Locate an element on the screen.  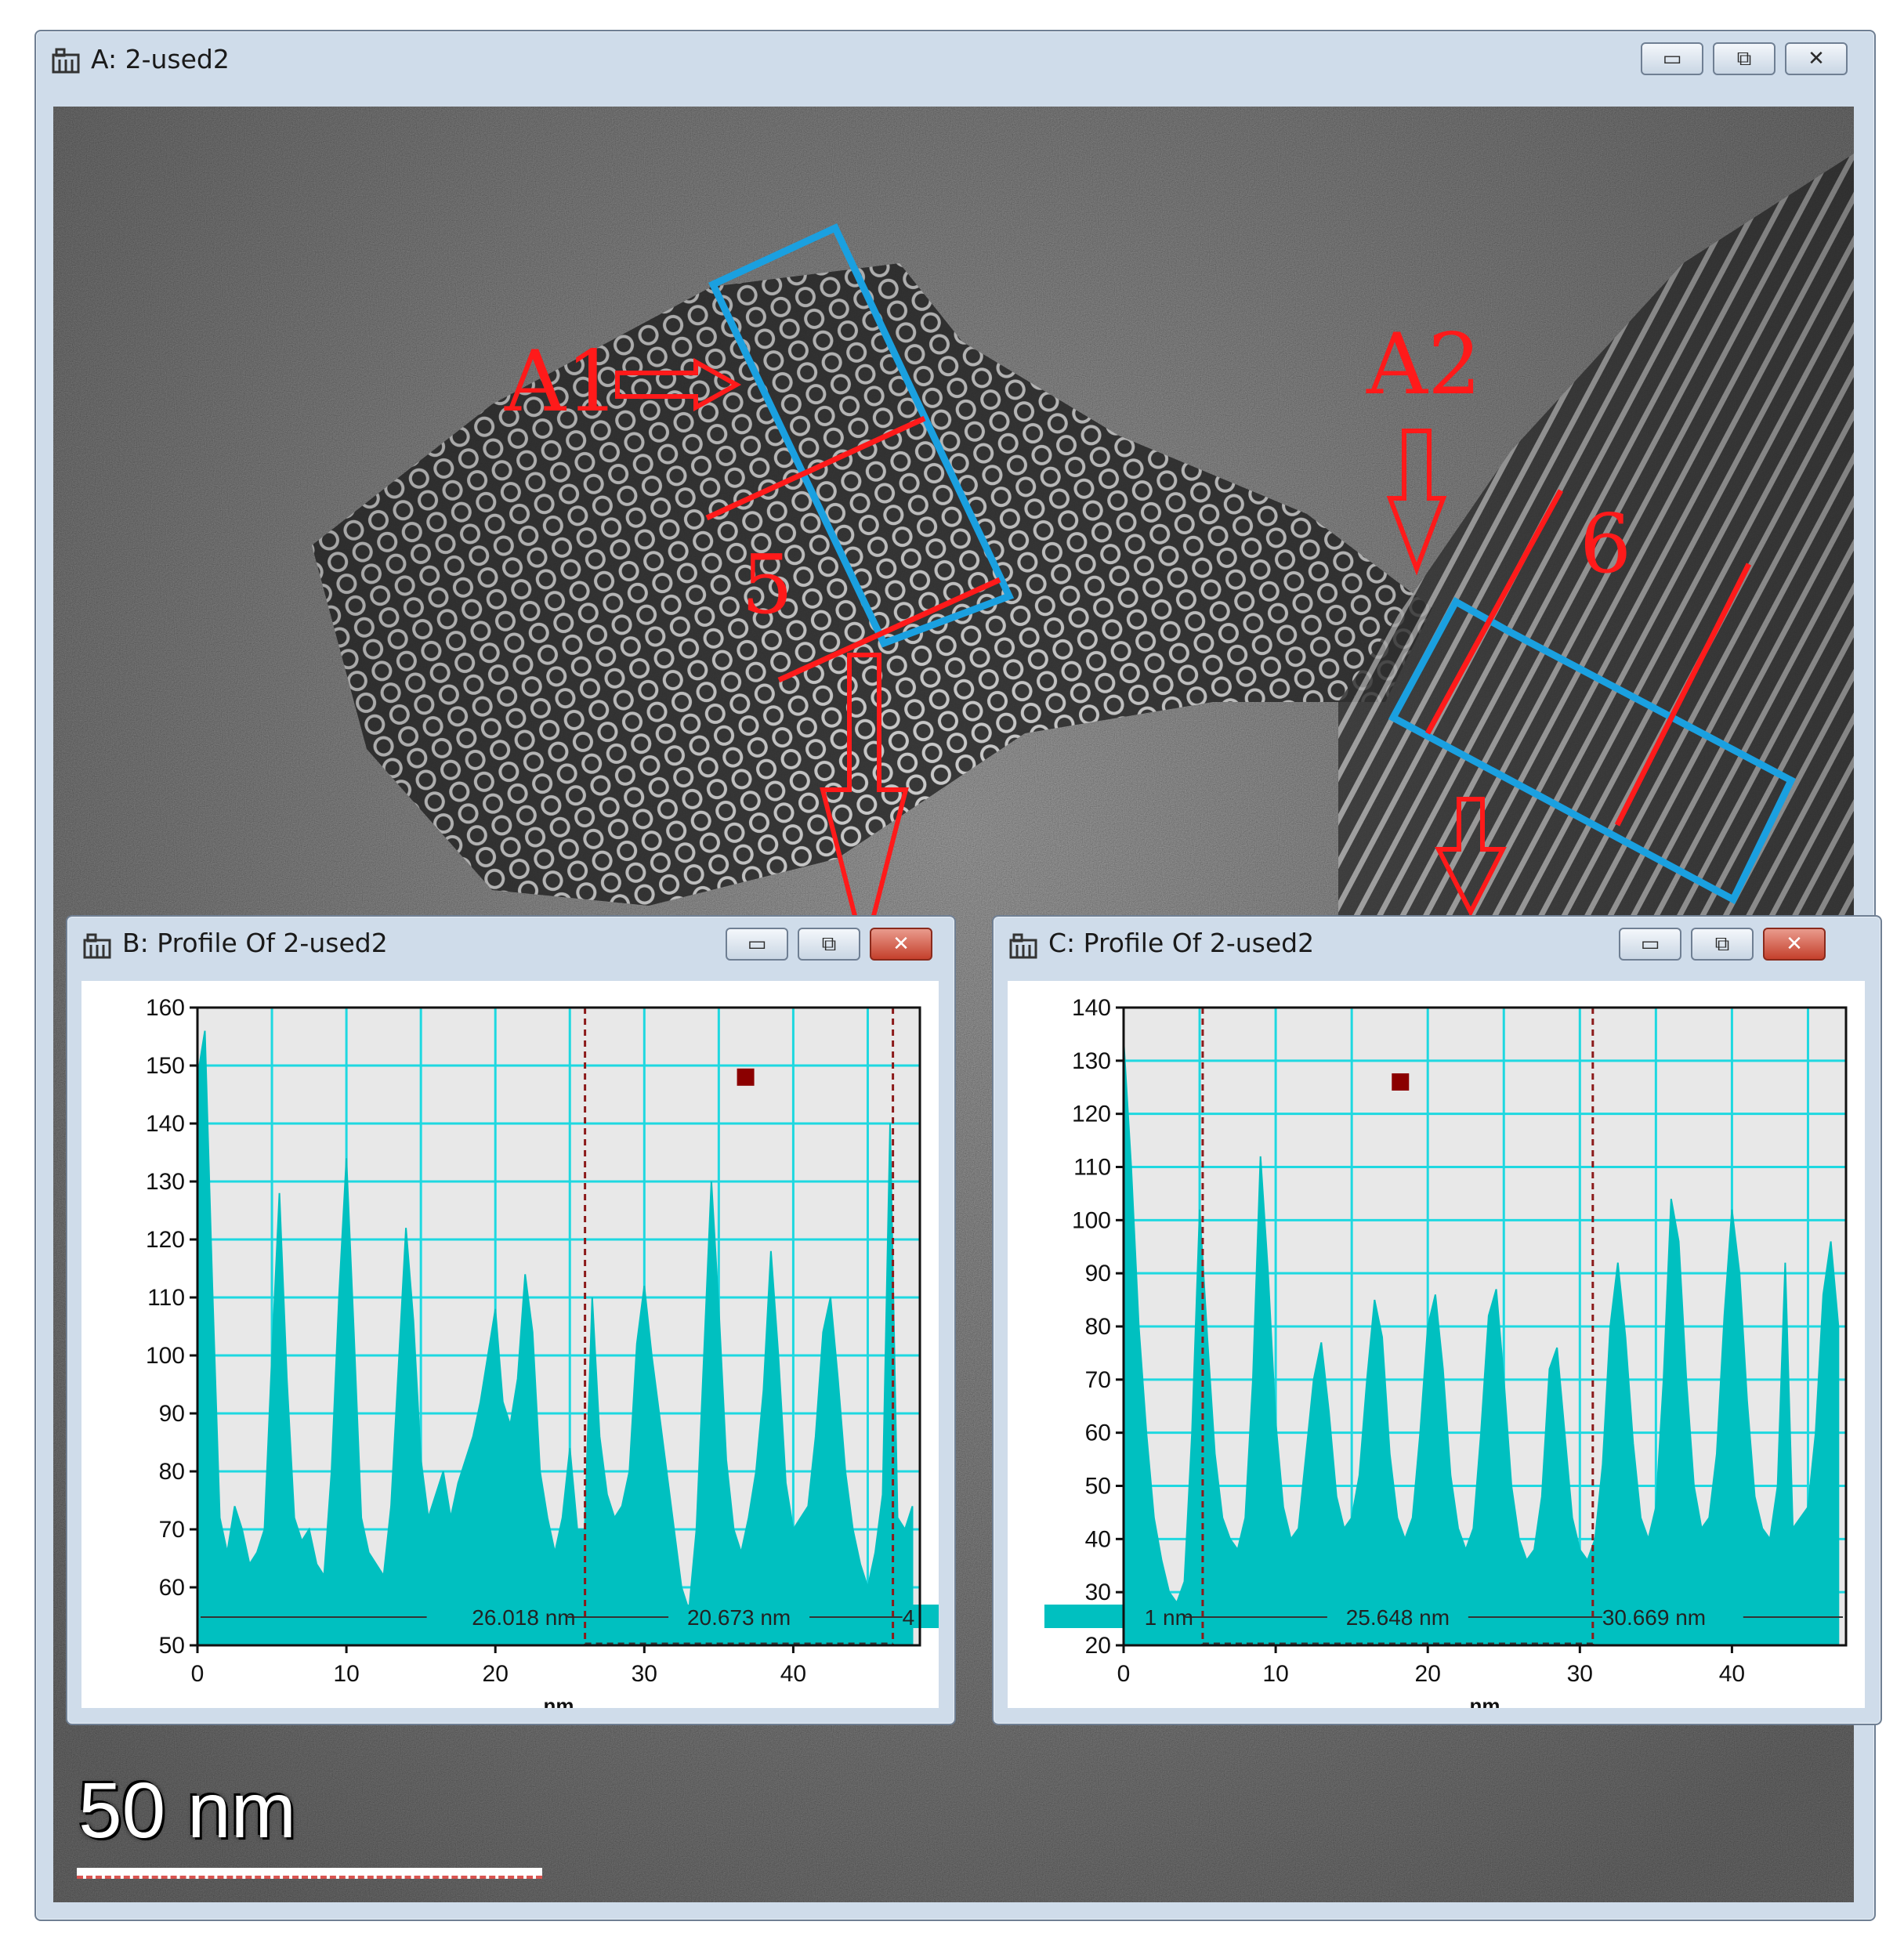
arrow-a2 is located at coordinates (1416, 502).